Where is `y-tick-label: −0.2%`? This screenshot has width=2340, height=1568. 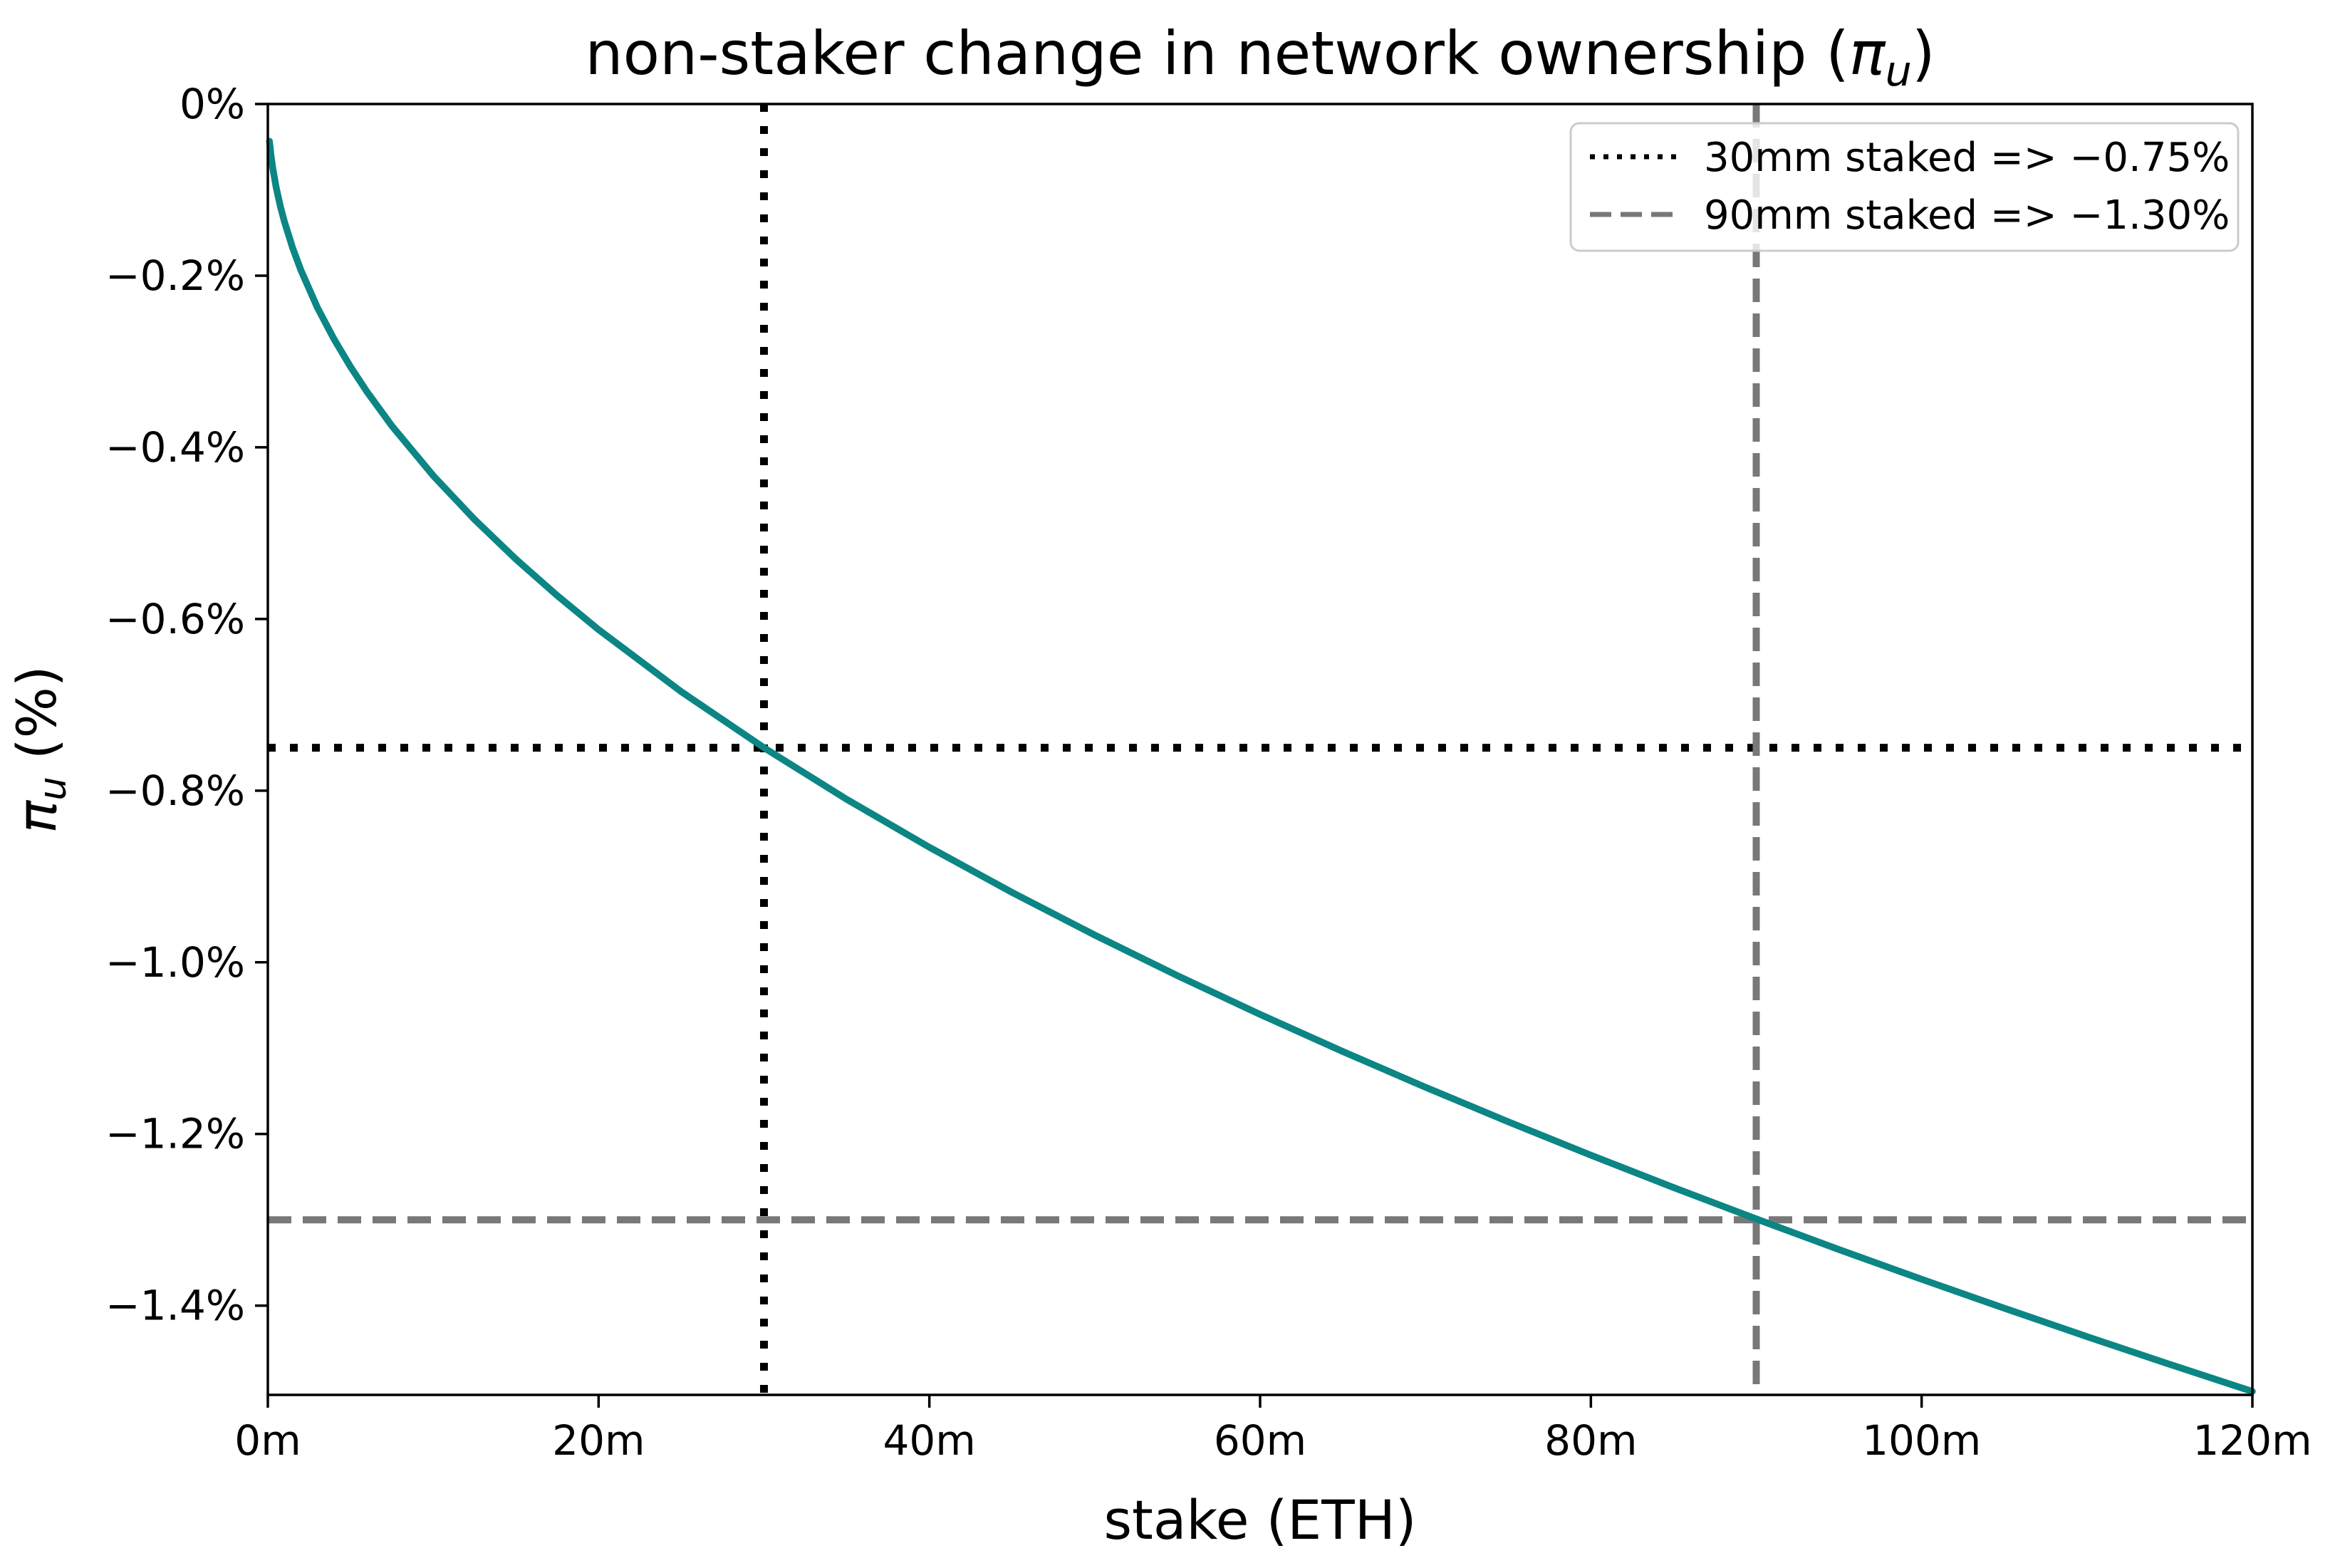
y-tick-label: −0.2% is located at coordinates (175, 275).